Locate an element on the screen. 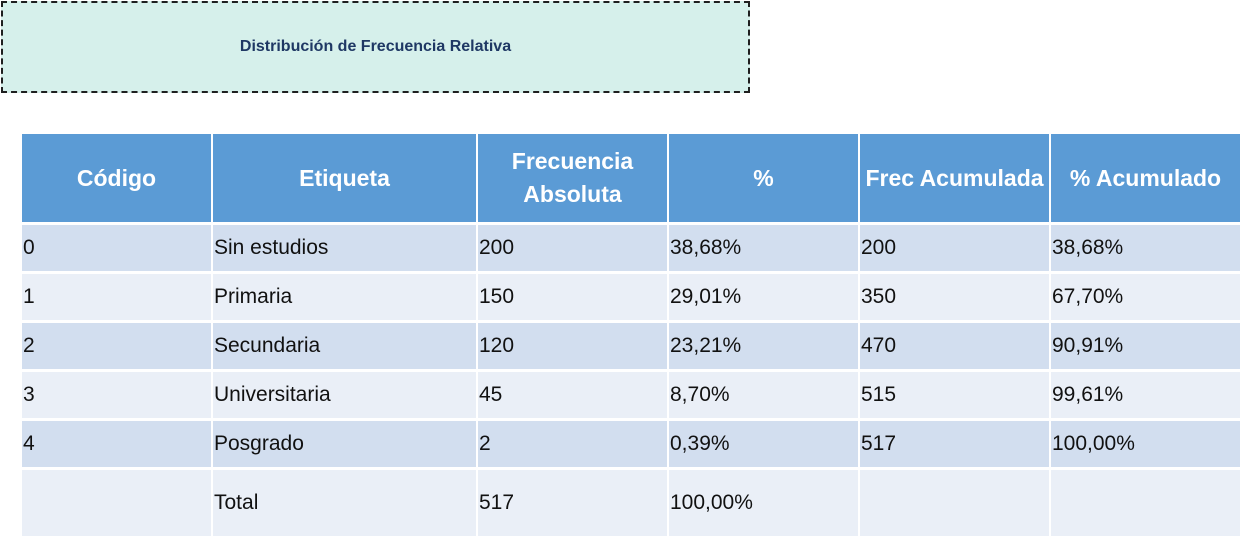  cell-frec-acumulada is located at coordinates (954, 503).